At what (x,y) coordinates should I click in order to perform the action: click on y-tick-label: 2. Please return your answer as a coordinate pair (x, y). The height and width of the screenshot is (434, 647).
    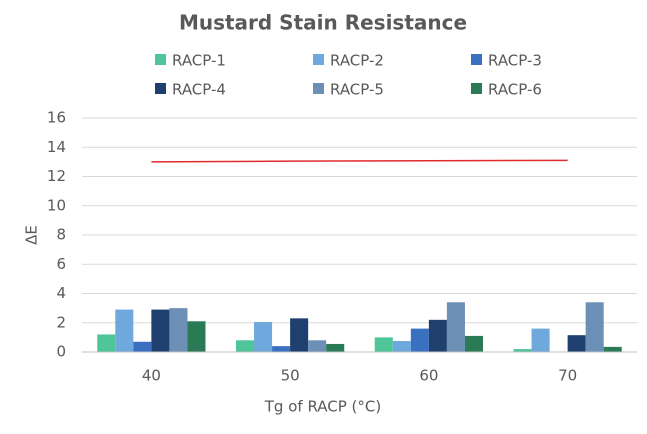
    Looking at the image, I should click on (61, 322).